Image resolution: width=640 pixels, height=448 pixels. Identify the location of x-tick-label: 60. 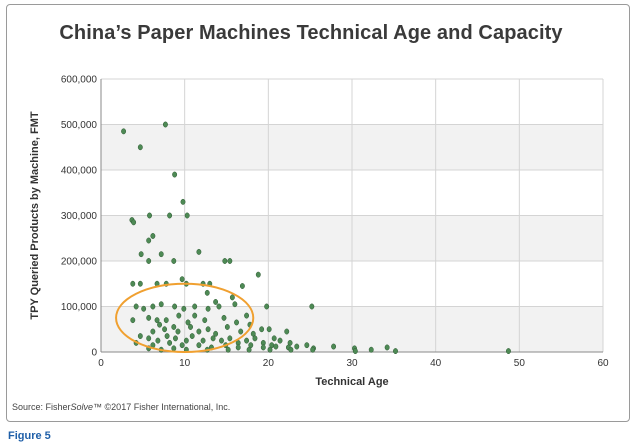
(603, 363).